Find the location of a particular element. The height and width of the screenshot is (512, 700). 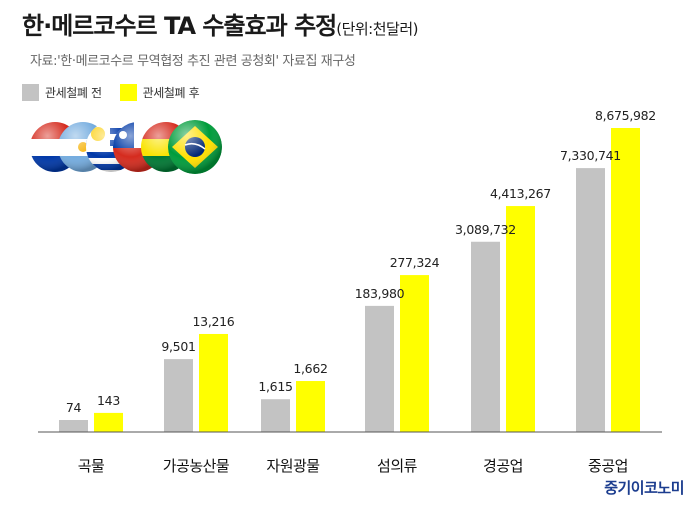

source-note: 자료:'한·메르코수르 무역협정 추진 관련 공청회' 자료집 재구성 is located at coordinates (193, 61).